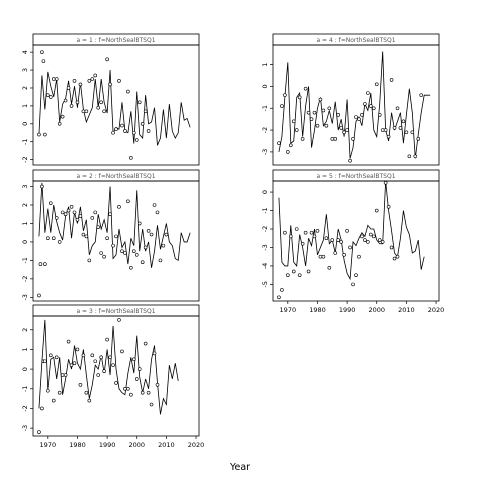  Describe the element at coordinates (48, 445) in the screenshot. I see `x-tick-label: 1970` at that location.